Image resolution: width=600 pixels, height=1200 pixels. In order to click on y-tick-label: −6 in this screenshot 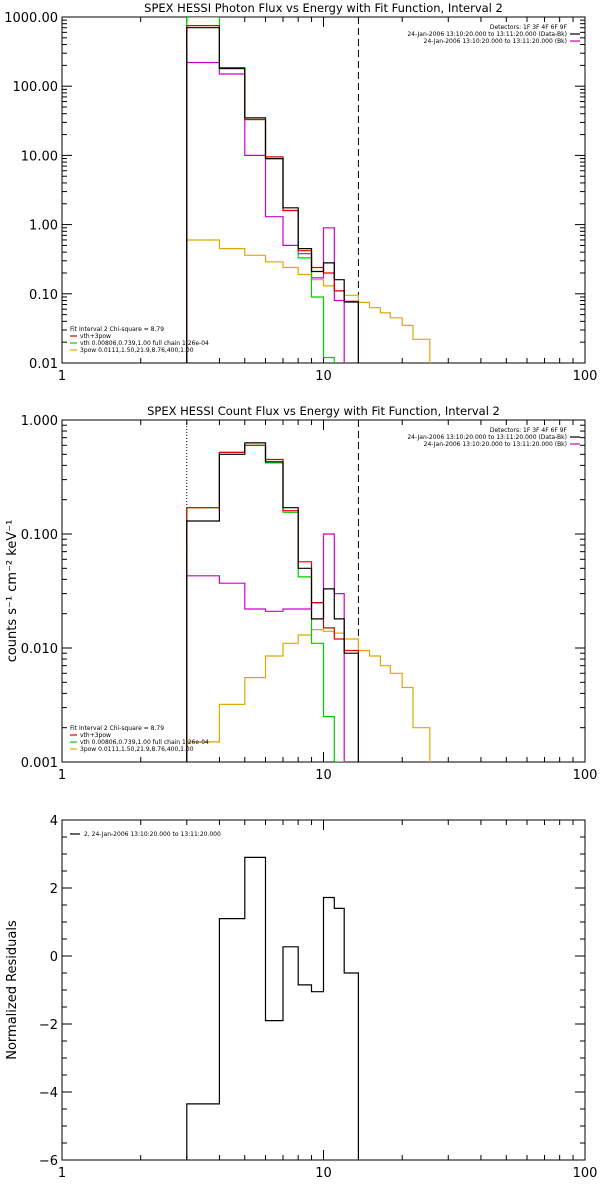, I will do `click(48, 1161)`.